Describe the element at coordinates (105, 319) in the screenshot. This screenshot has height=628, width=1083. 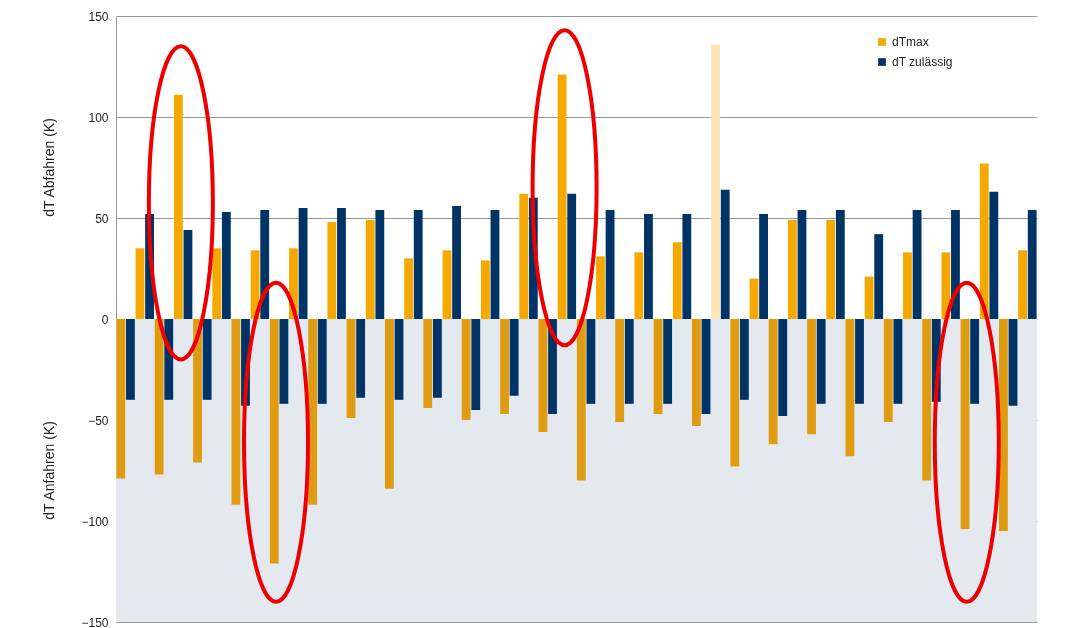
I see `y-tick-label: 0` at that location.